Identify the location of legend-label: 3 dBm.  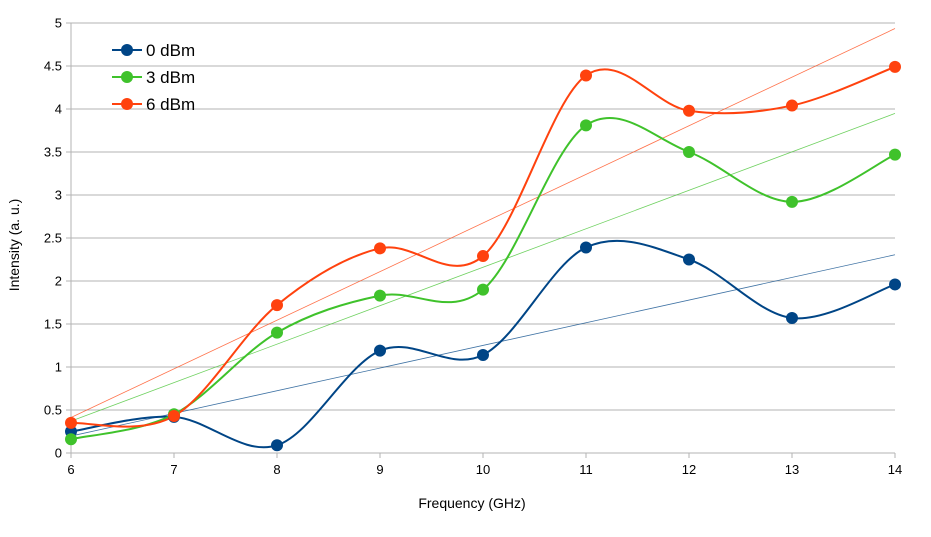
(170, 77).